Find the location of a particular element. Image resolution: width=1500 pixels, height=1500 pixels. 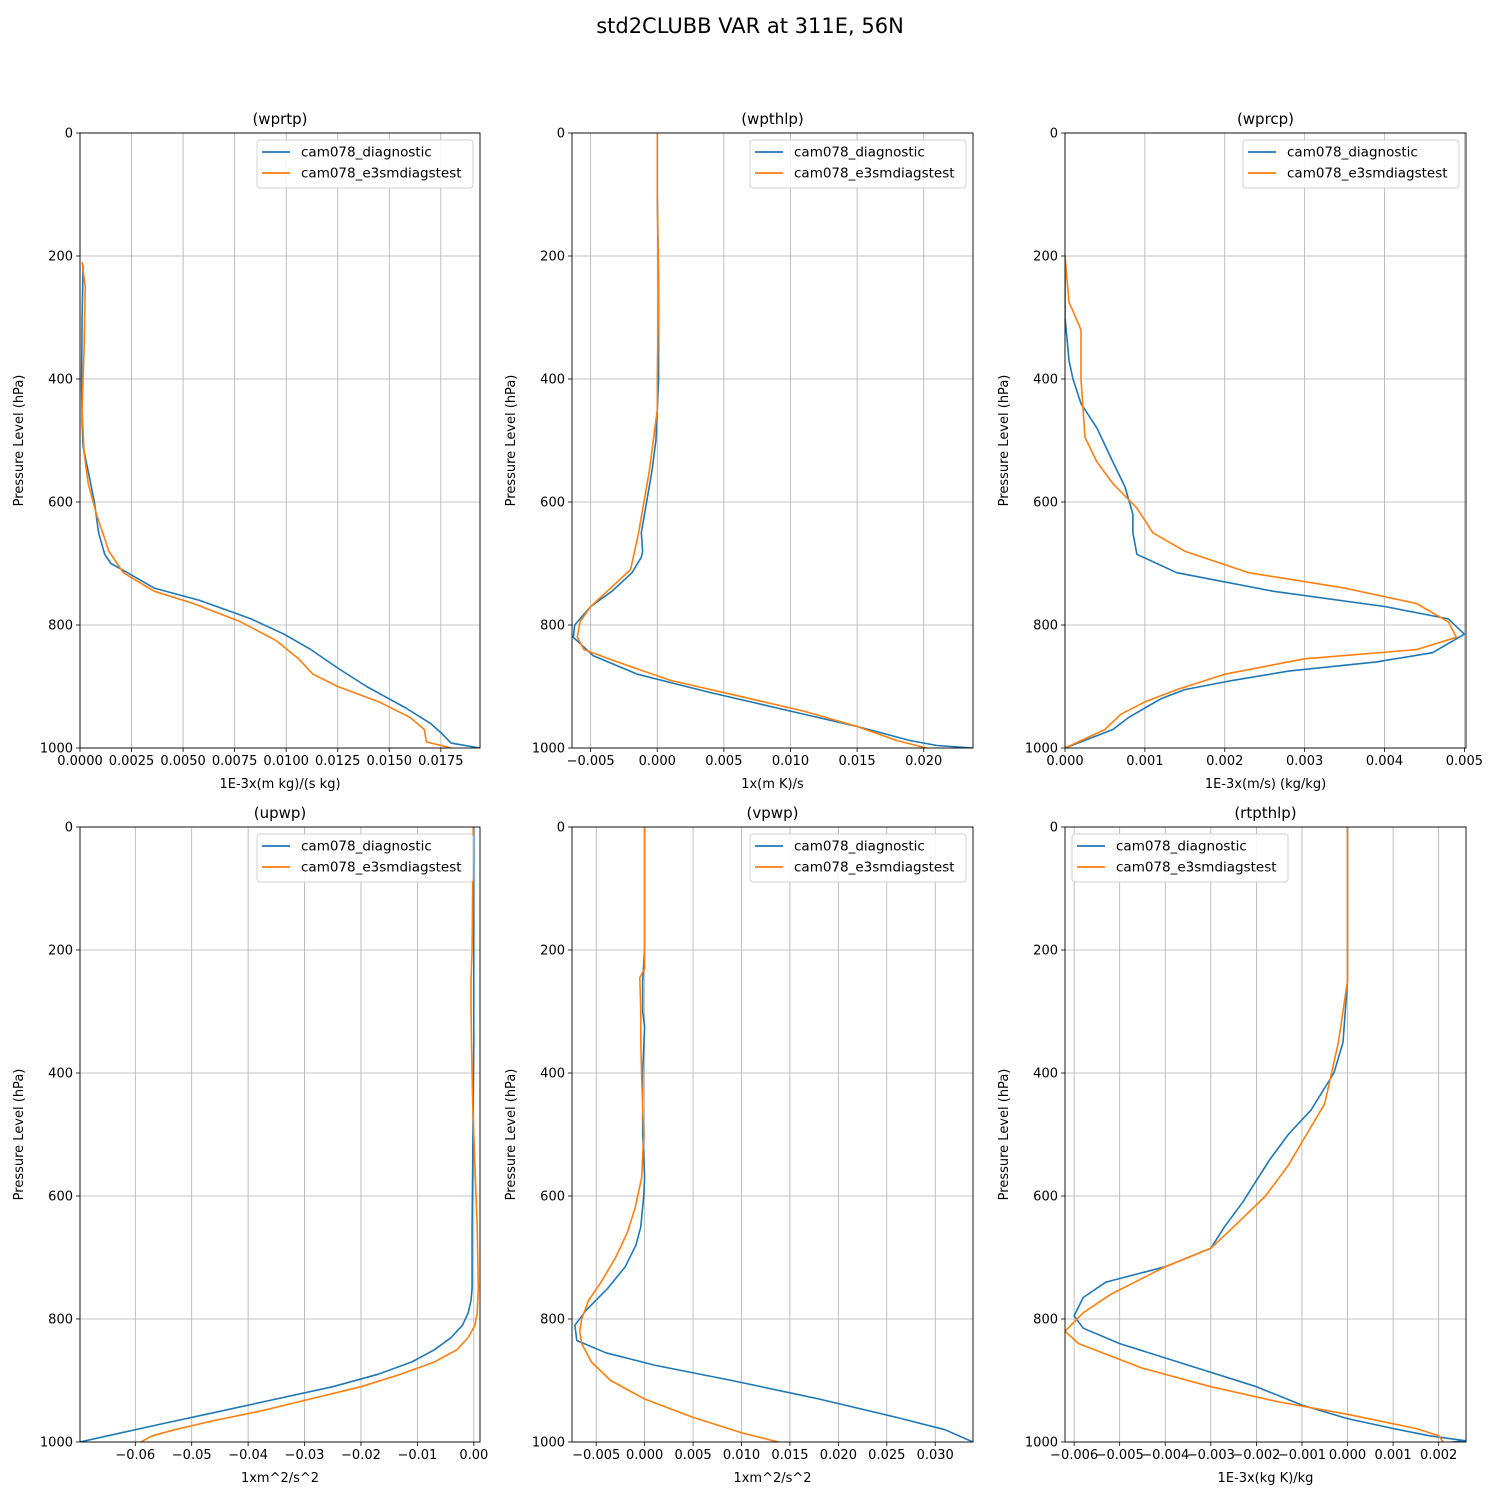

x-tick-label: 0.020 is located at coordinates (838, 1455).